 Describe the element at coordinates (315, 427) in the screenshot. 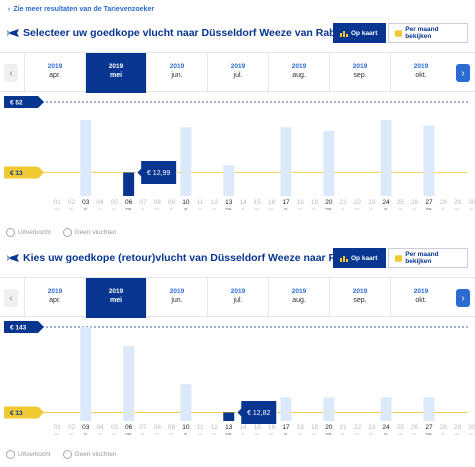

I see `day-label: 19` at that location.